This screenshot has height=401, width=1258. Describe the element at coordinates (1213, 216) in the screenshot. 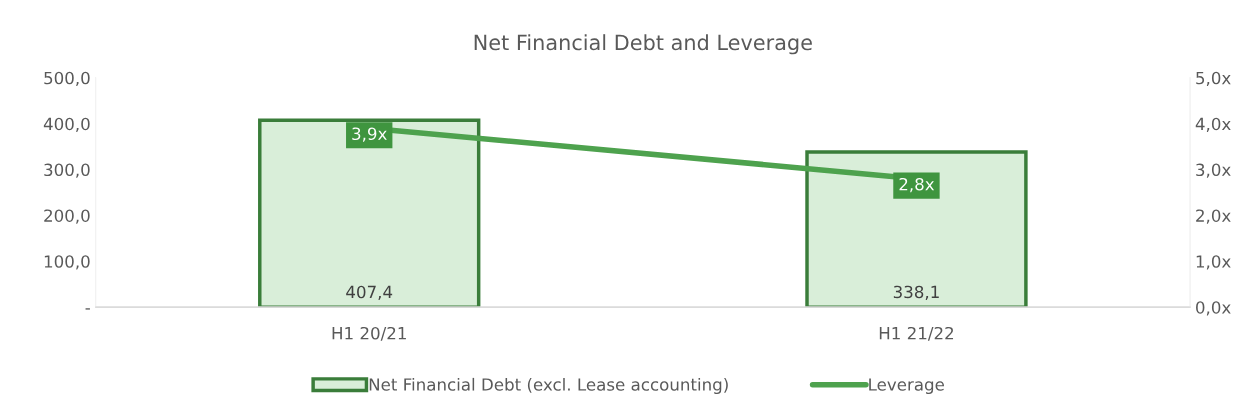

I see `y2-tick-label: 2,0x` at that location.